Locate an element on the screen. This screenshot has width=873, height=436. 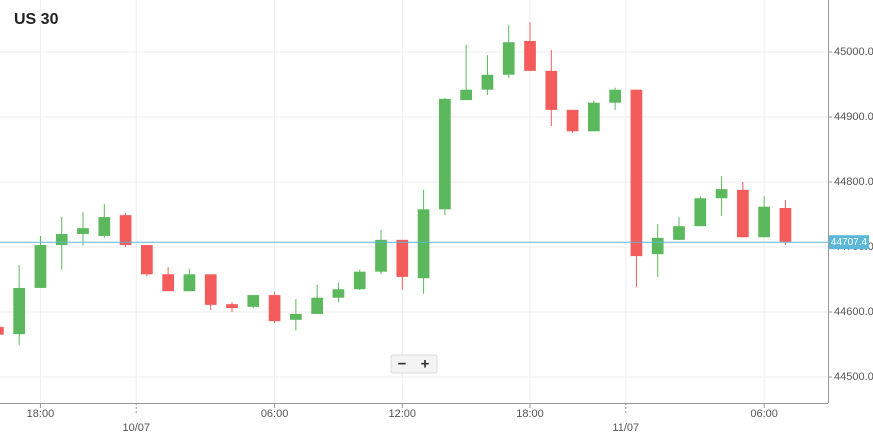
zoom-in: + is located at coordinates (425, 363).